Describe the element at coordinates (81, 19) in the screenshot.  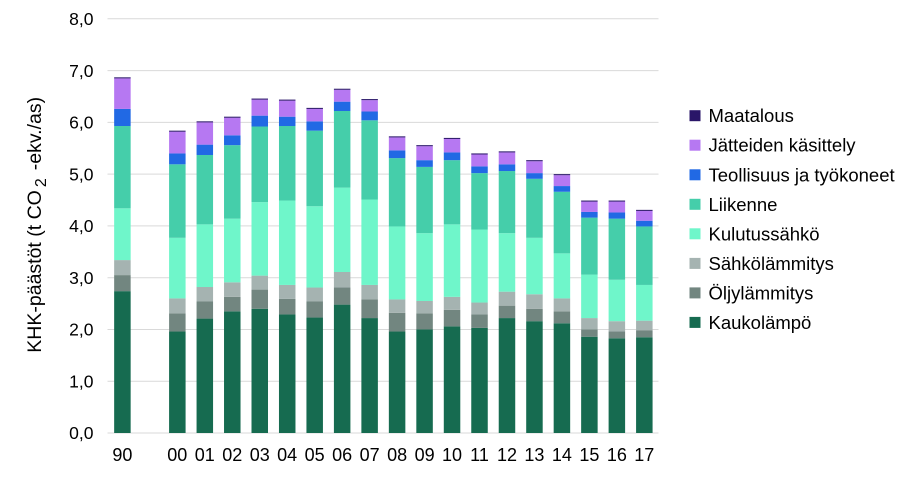
I see `svg-text: 8,0` at that location.